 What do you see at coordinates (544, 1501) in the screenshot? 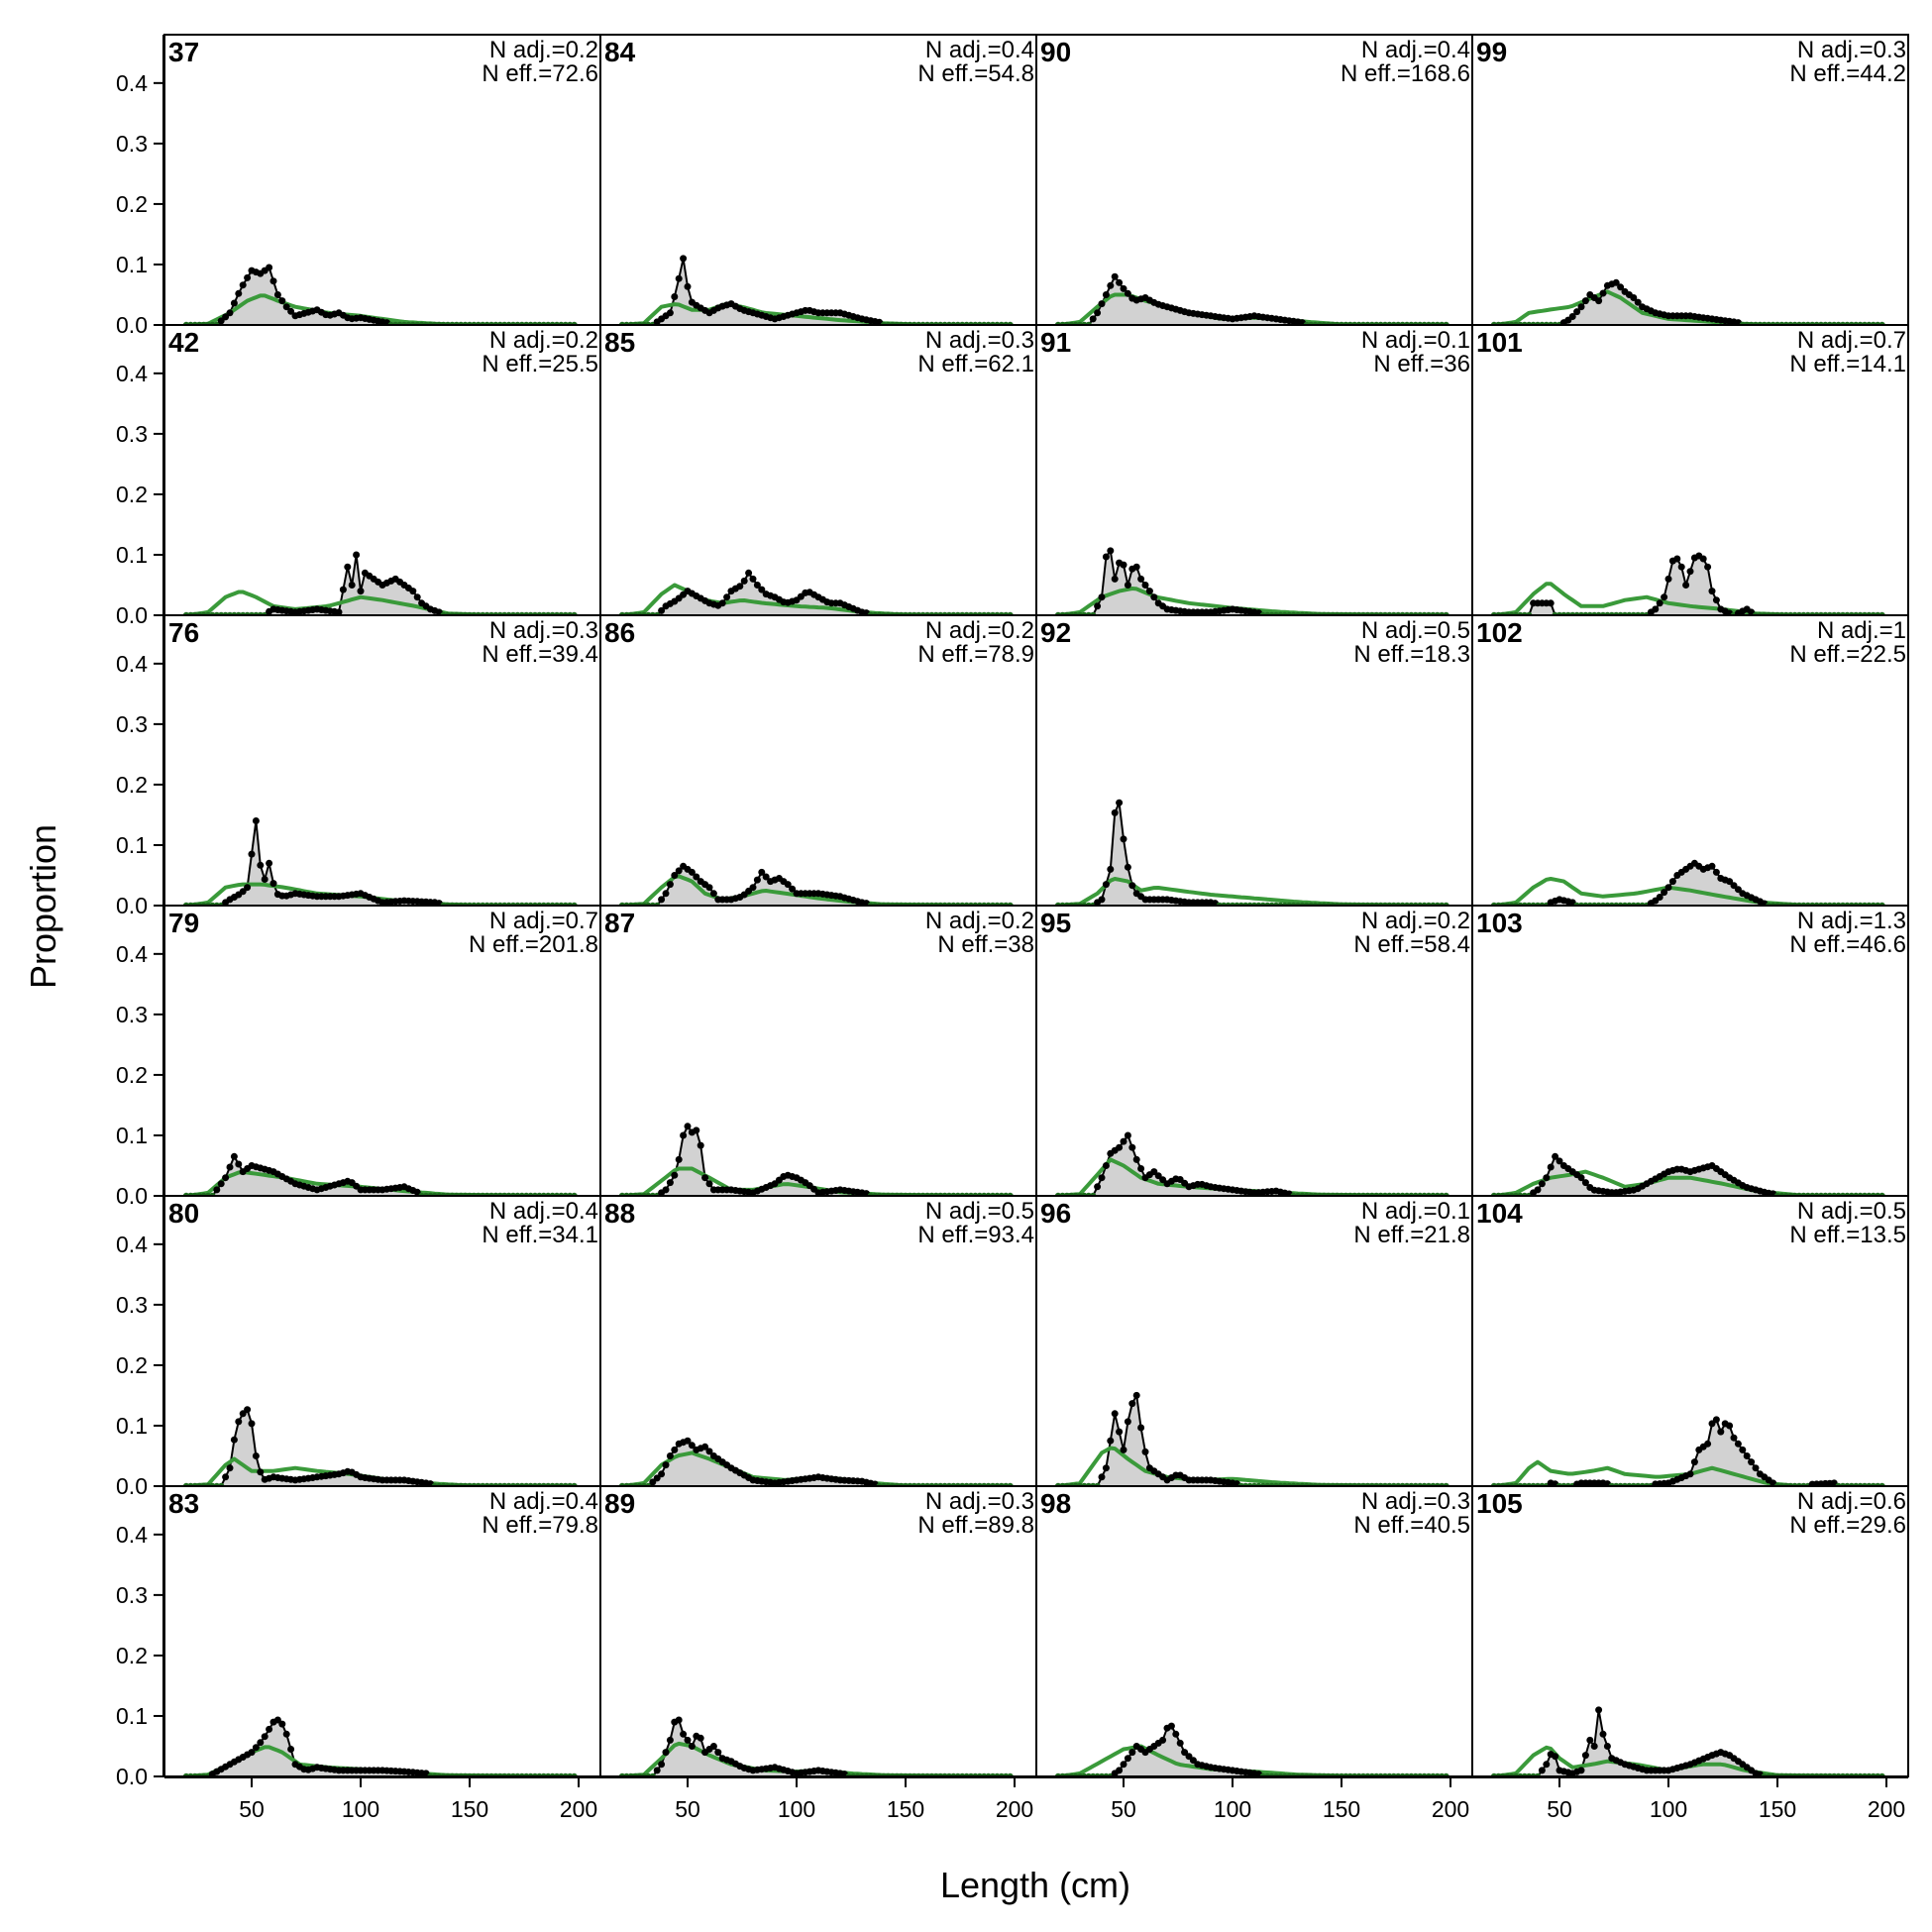
I see `n-adj-label: N adj.=0.4` at bounding box center [544, 1501].